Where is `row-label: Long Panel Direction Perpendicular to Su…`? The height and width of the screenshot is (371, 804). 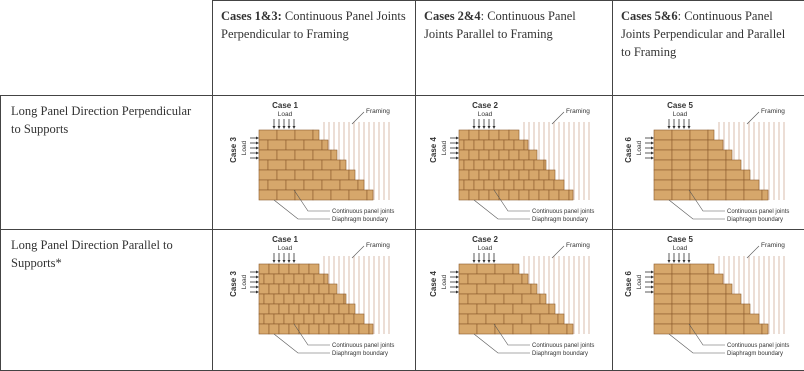 row-label: Long Panel Direction Perpendicular to Su… is located at coordinates (107, 163).